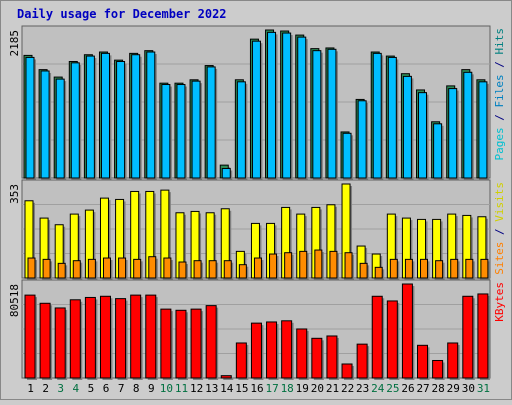 The height and width of the screenshot is (405, 512). What do you see at coordinates (499, 90) in the screenshot?
I see `legend-files-label: Files` at bounding box center [499, 90].